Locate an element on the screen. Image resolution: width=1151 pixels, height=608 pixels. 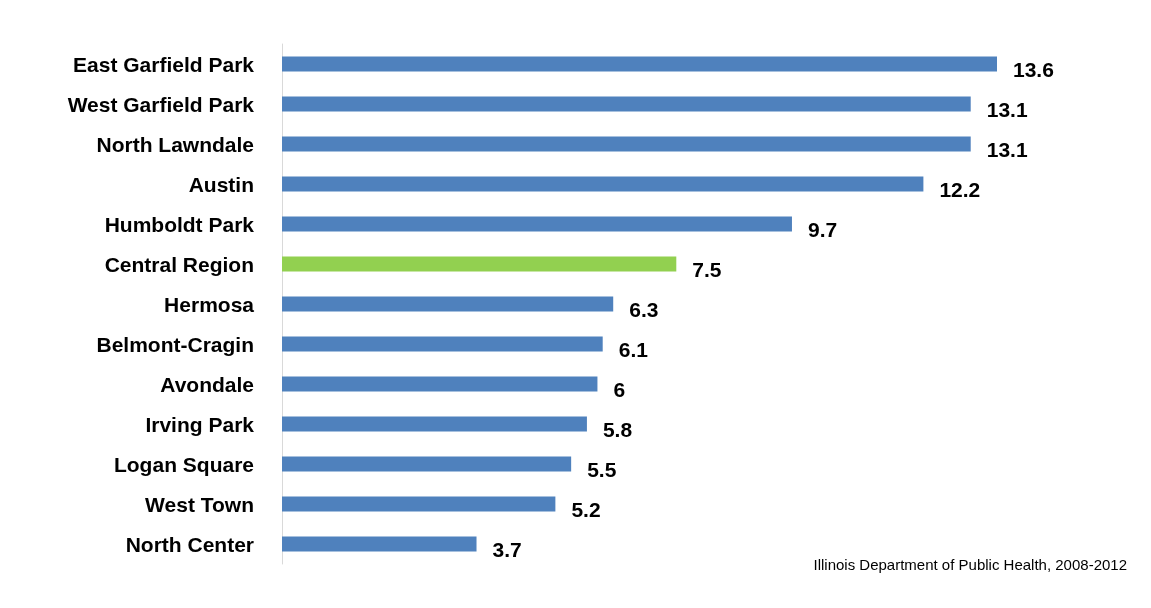
y-tick-label: Hermosa is located at coordinates (209, 304).